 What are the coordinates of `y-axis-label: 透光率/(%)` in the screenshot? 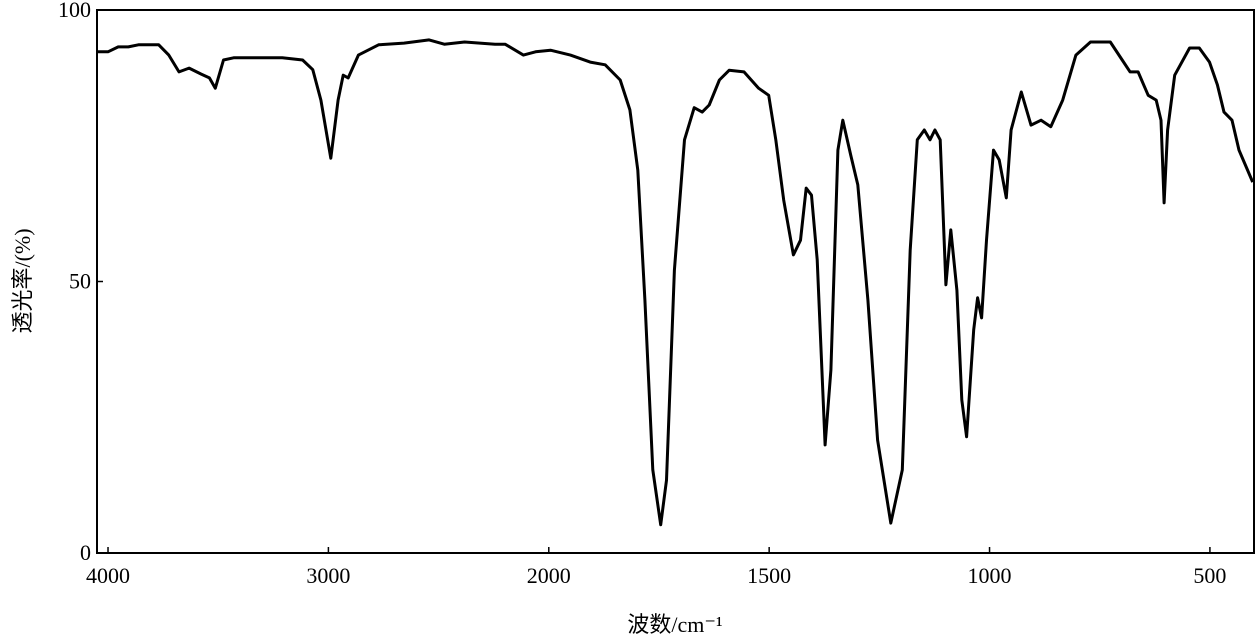 It's located at (22, 280).